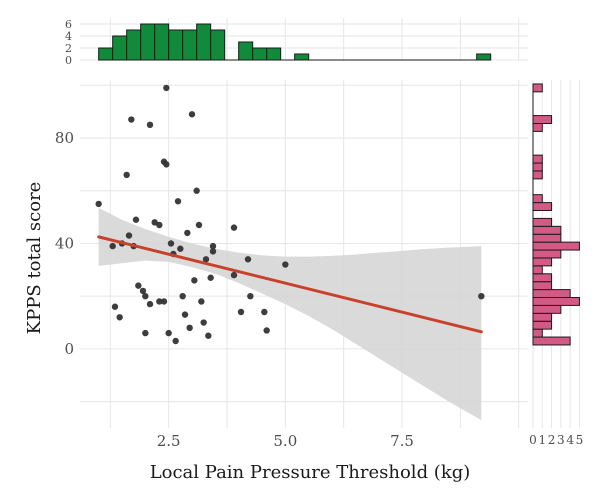  Describe the element at coordinates (580, 440) in the screenshot. I see `right-histogram-tick-label: 5` at that location.